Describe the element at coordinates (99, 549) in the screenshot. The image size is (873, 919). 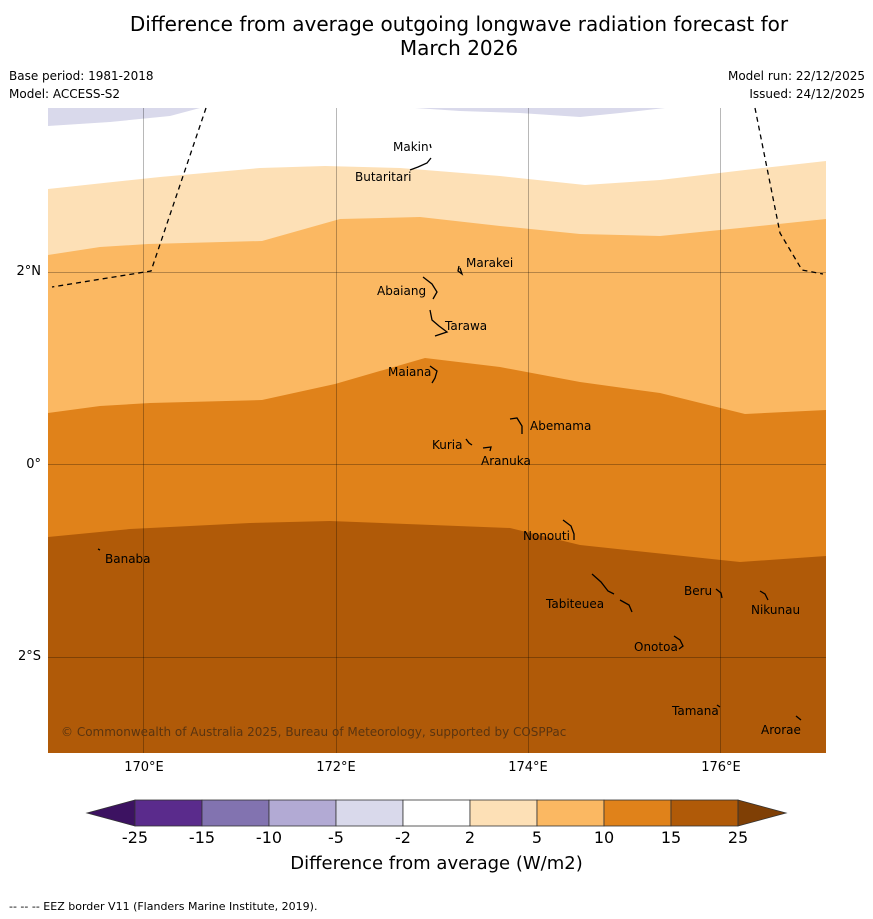
I see `island-shape-banaba` at that location.